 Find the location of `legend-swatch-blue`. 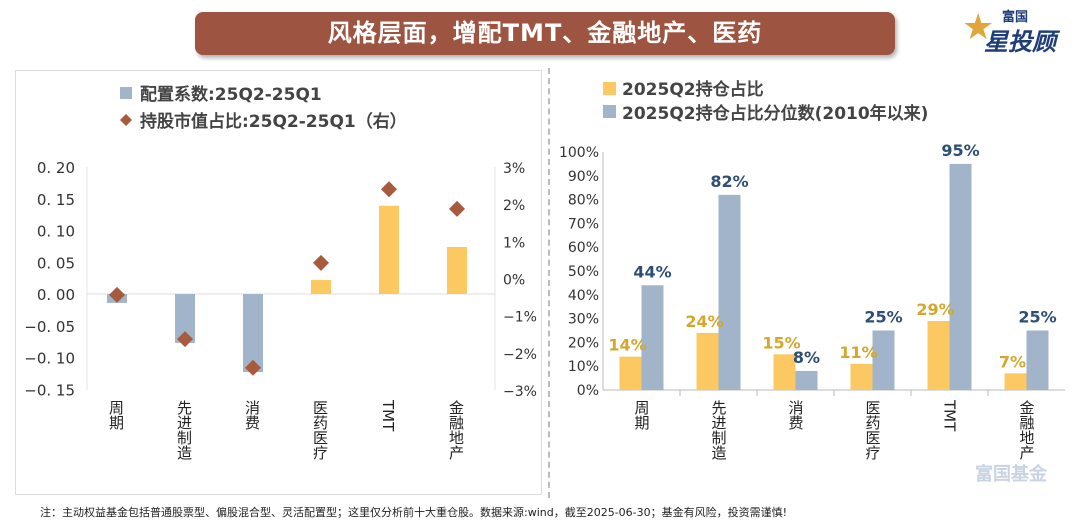

legend-swatch-blue is located at coordinates (609, 111).